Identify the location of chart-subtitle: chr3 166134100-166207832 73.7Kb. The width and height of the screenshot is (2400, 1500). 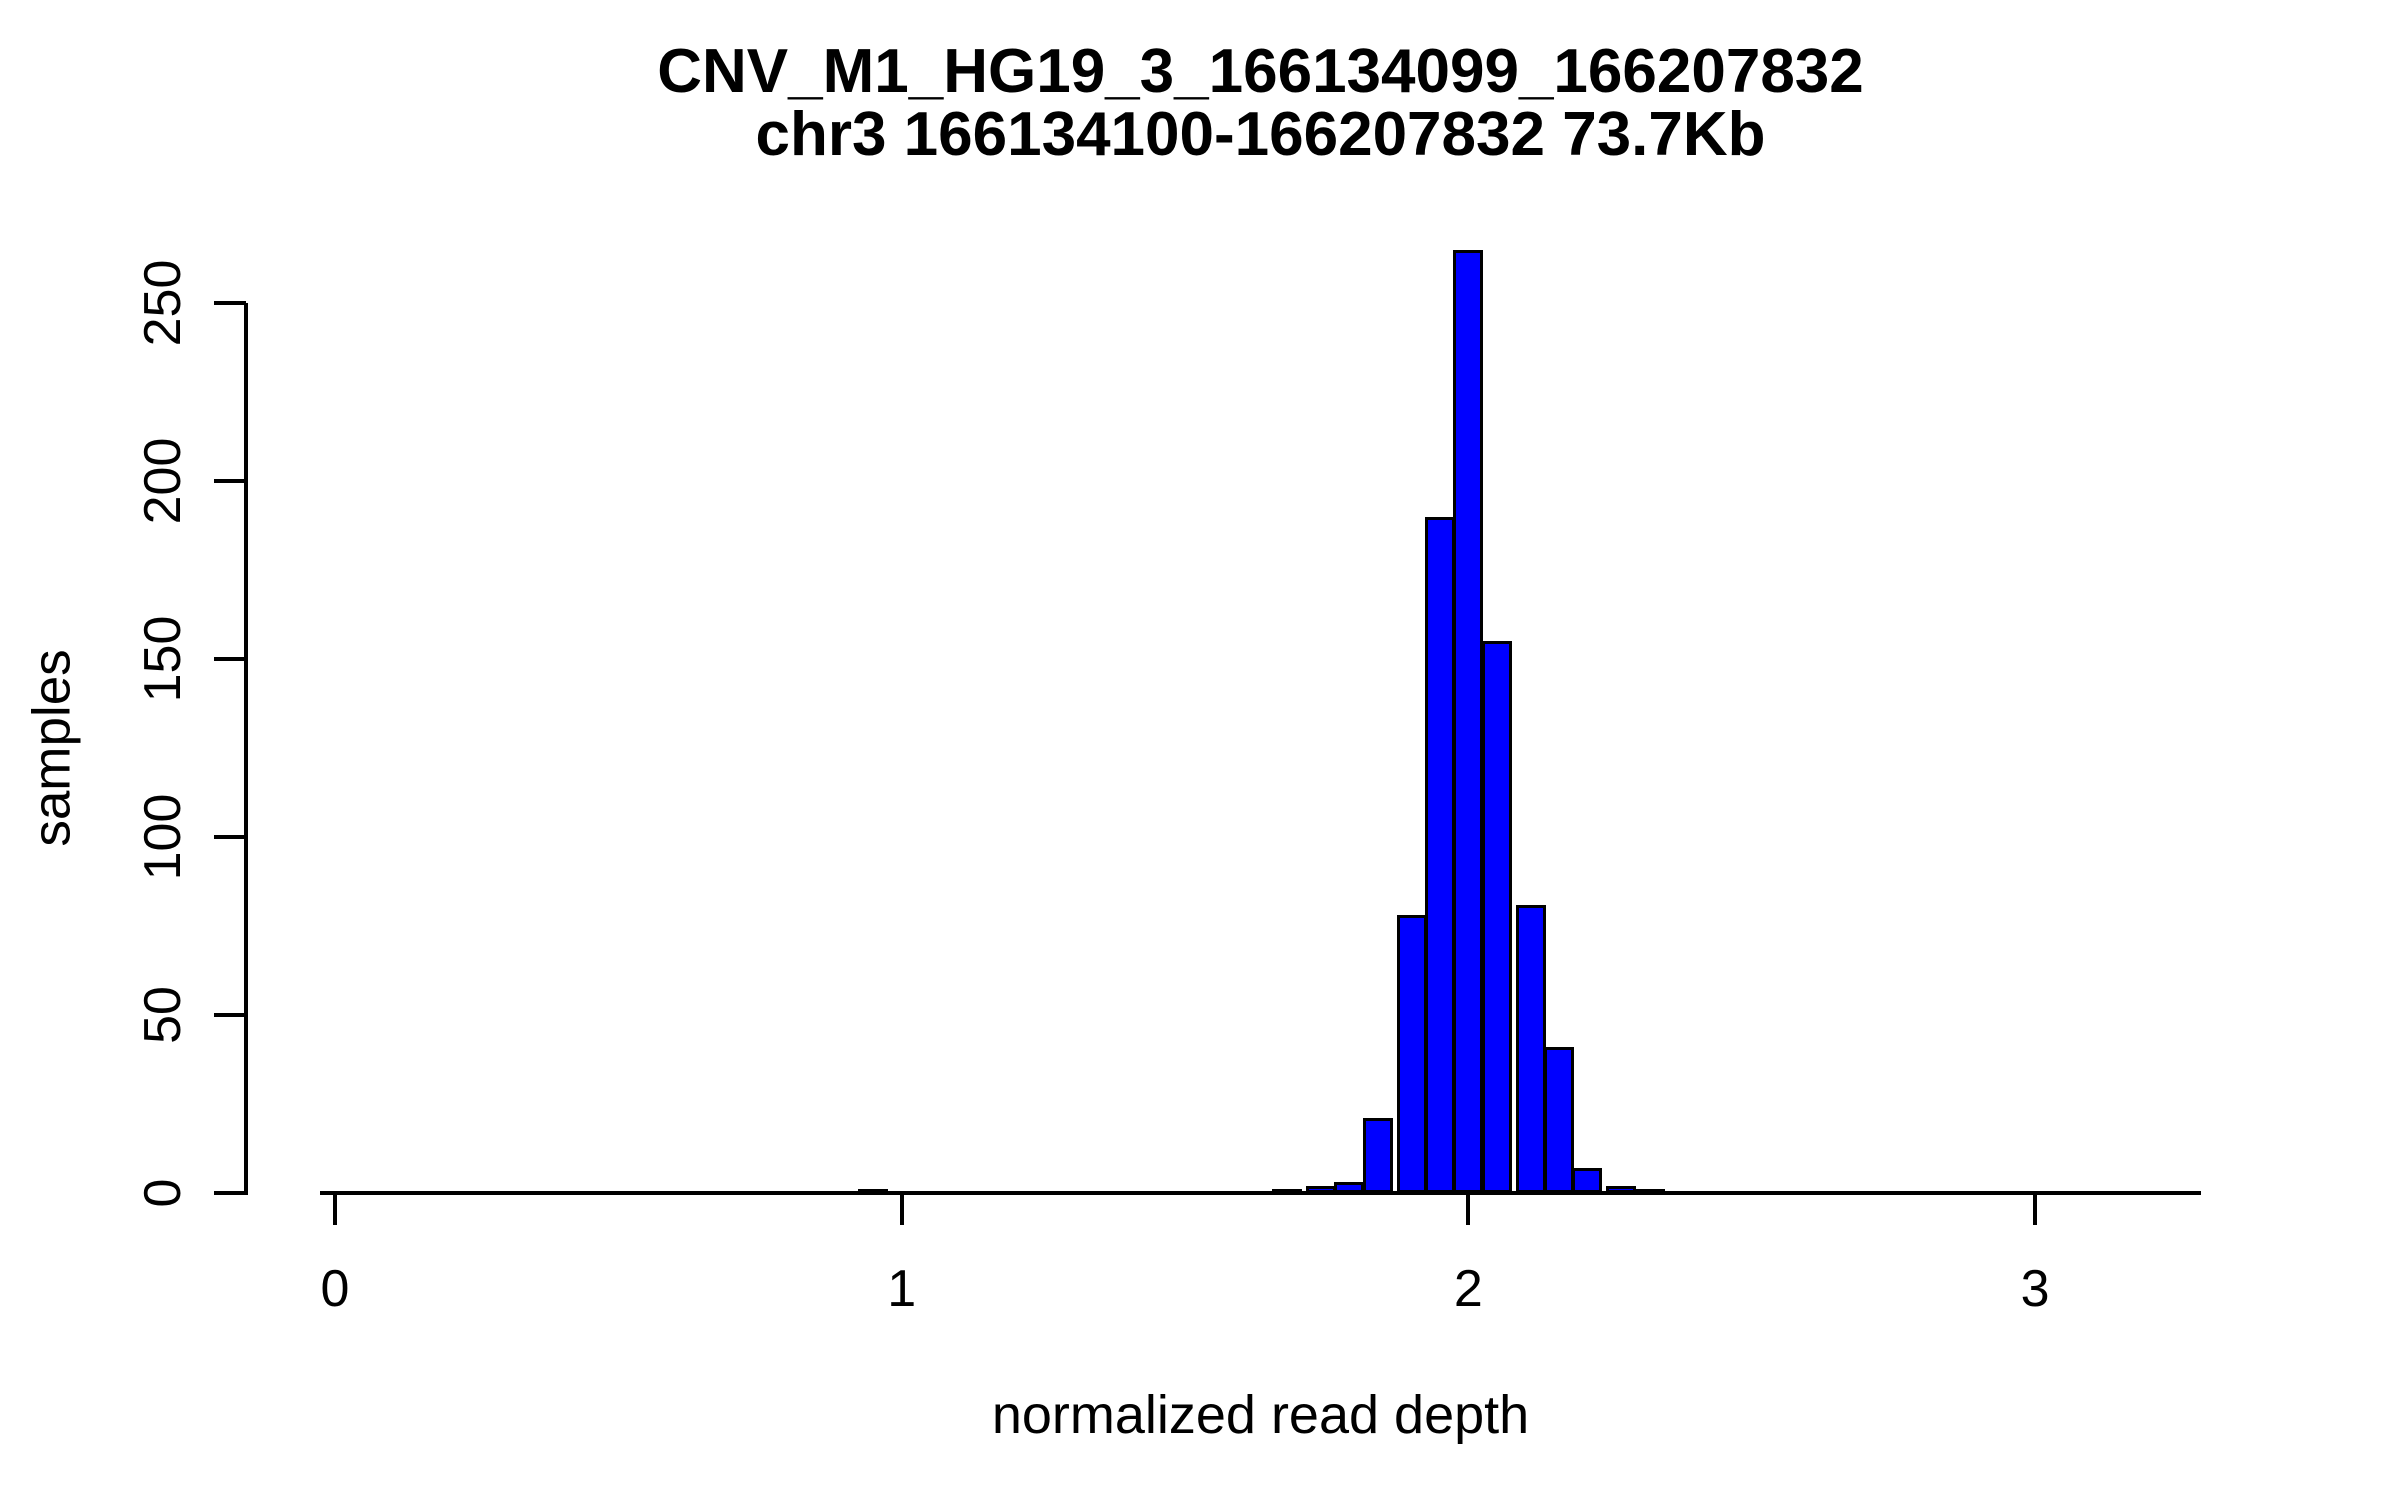
(1260, 134).